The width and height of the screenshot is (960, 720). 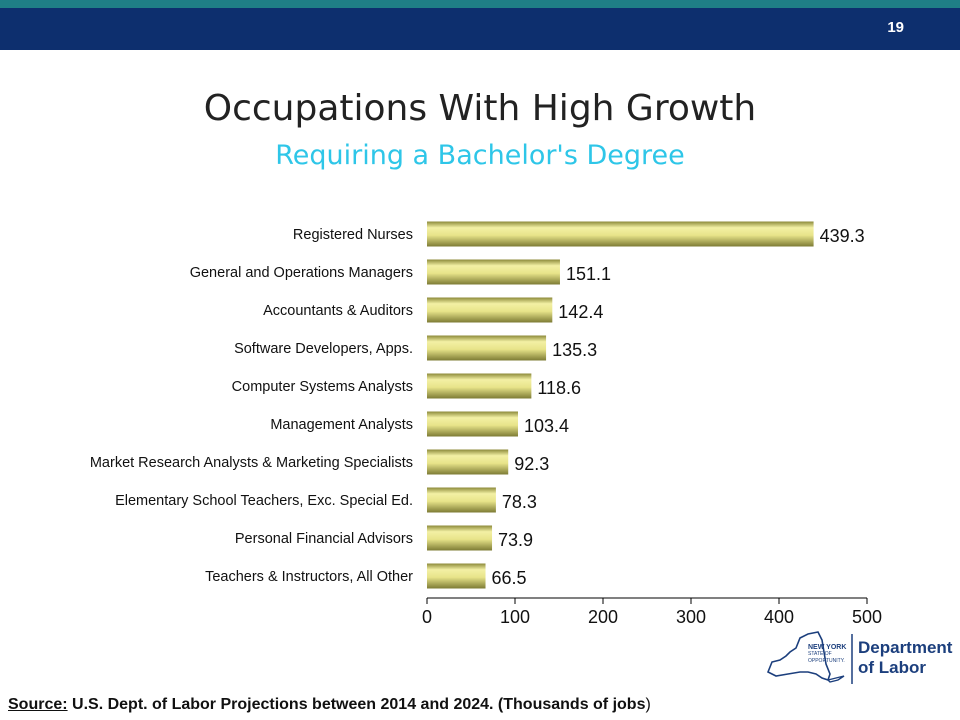 What do you see at coordinates (559, 388) in the screenshot?
I see `data-label: 118.6` at bounding box center [559, 388].